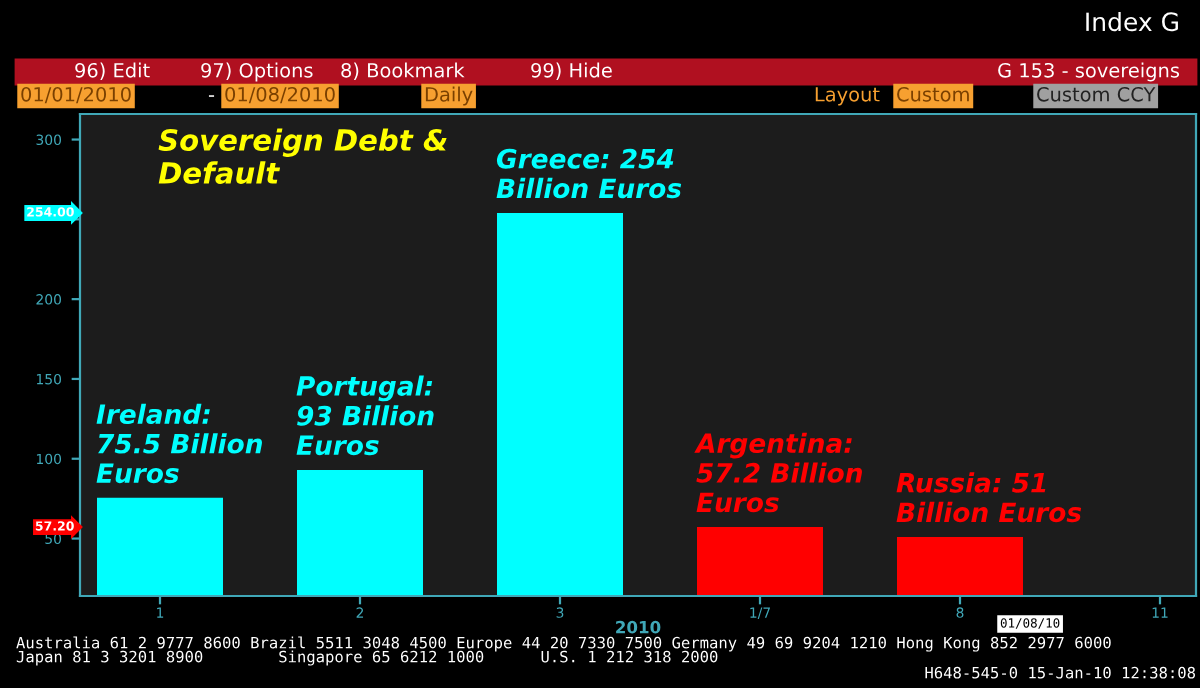  Describe the element at coordinates (989, 497) in the screenshot. I see `annotation: Russia: 51 Billion Euros` at that location.